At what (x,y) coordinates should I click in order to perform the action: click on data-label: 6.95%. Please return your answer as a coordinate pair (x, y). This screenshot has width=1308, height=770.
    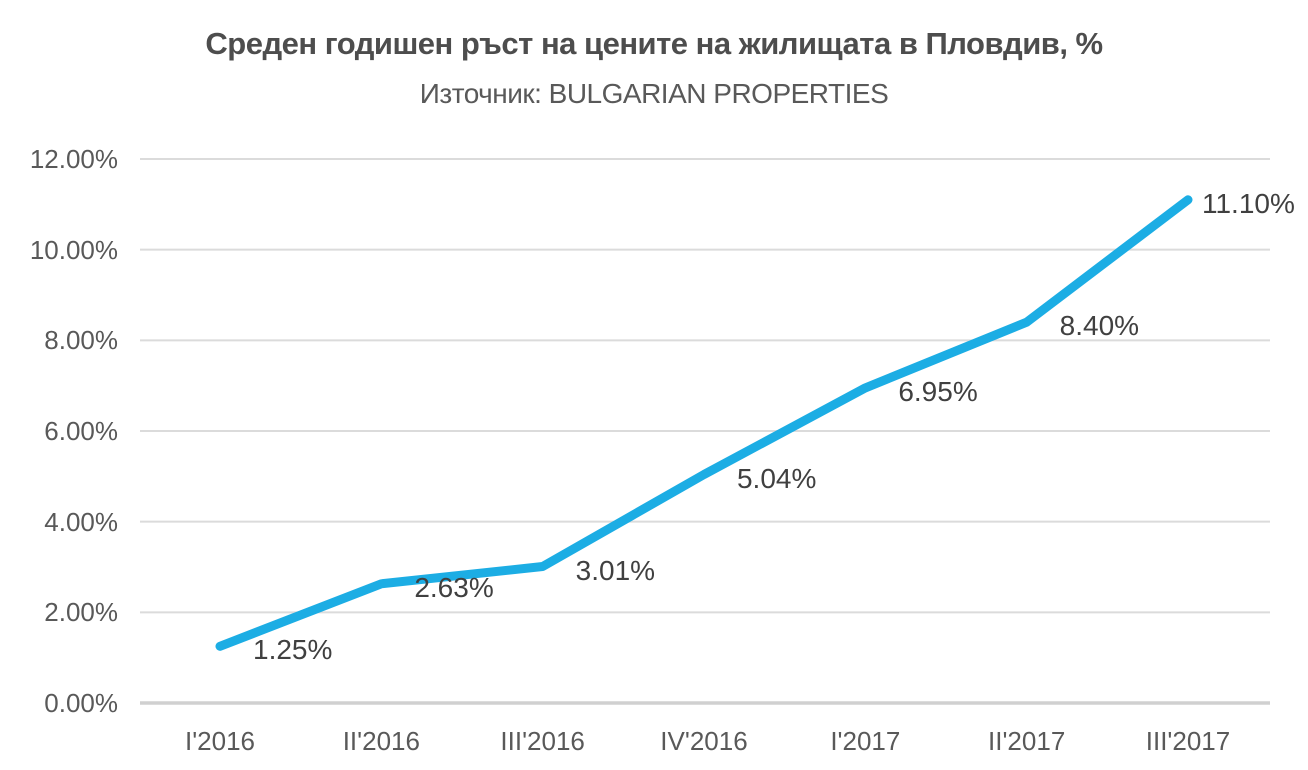
    Looking at the image, I should click on (938, 391).